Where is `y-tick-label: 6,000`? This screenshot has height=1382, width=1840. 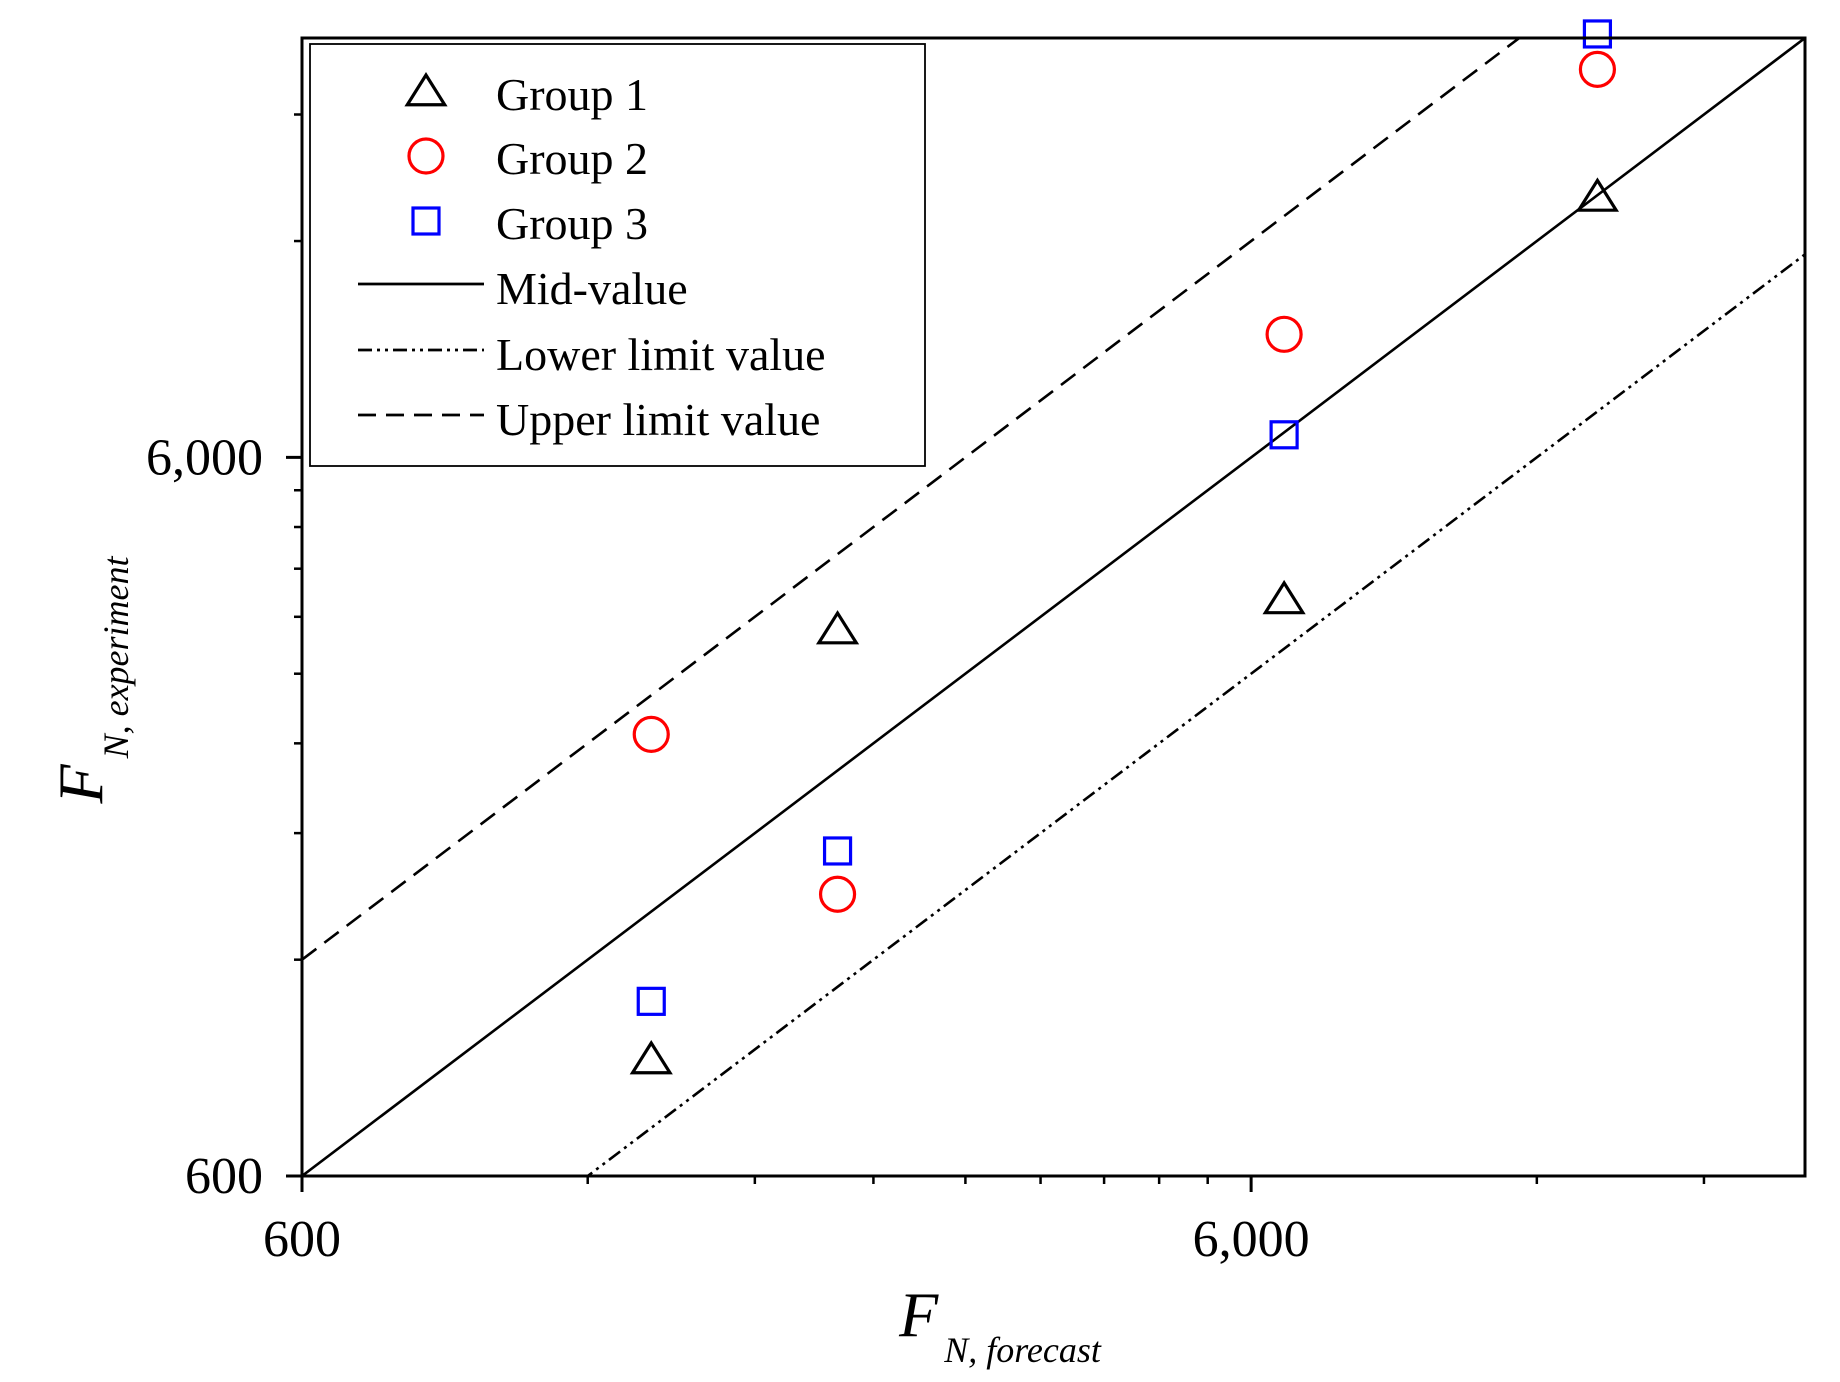
y-tick-label: 6,000 is located at coordinates (204, 457).